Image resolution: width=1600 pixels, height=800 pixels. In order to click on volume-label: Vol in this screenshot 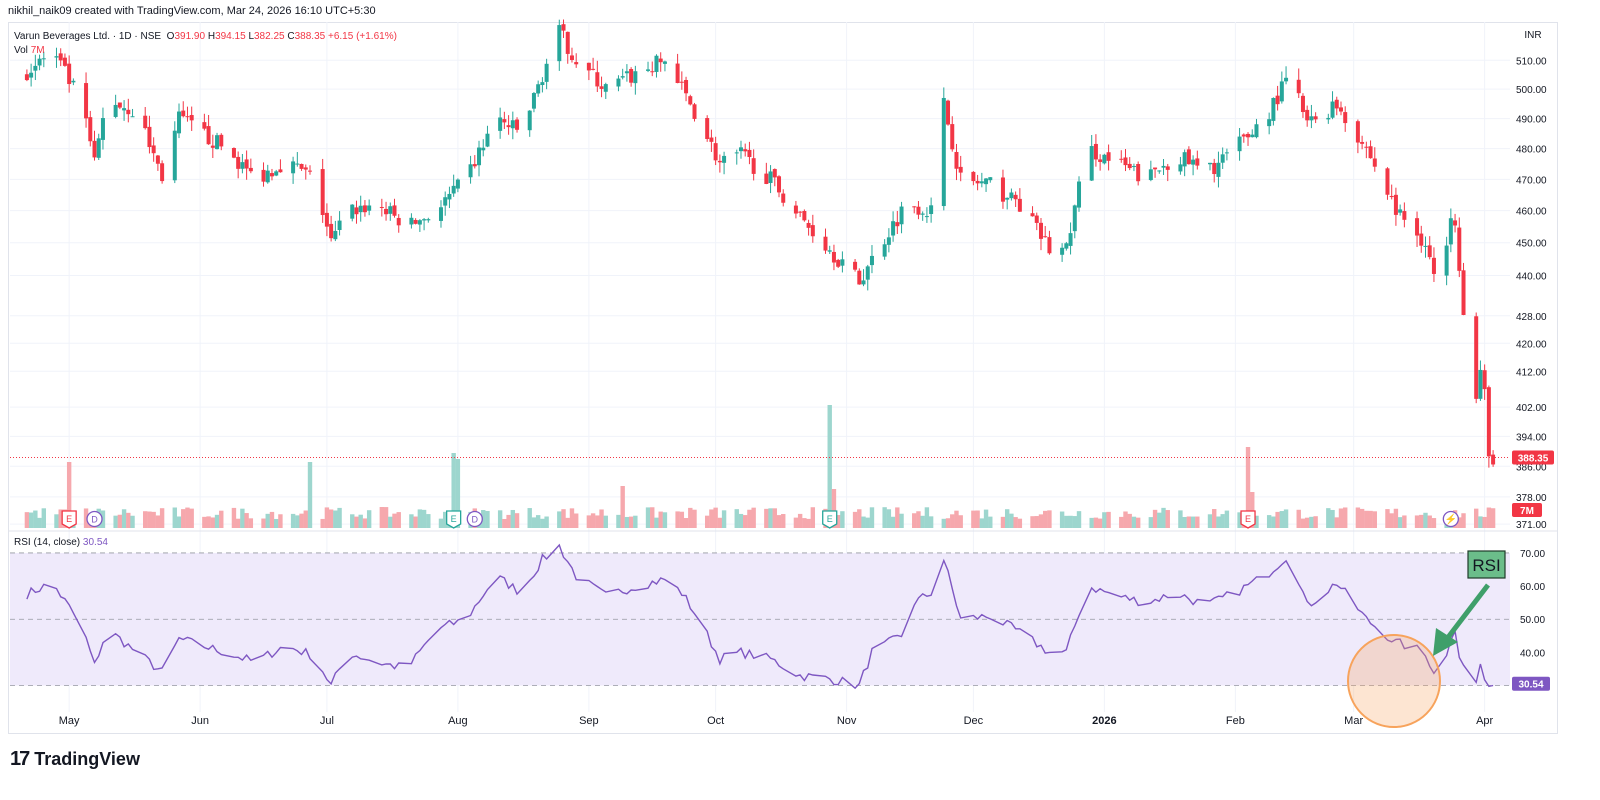, I will do `click(21, 50)`.